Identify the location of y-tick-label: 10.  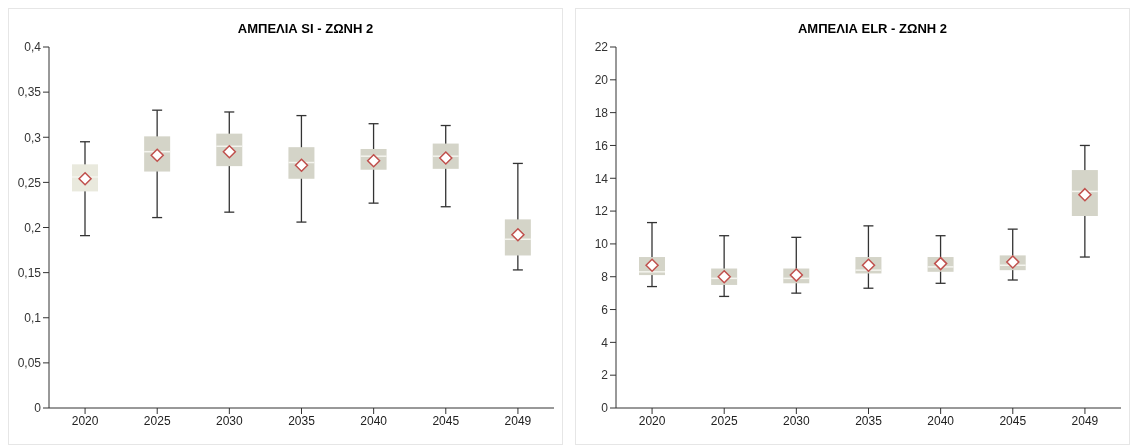
(601, 244).